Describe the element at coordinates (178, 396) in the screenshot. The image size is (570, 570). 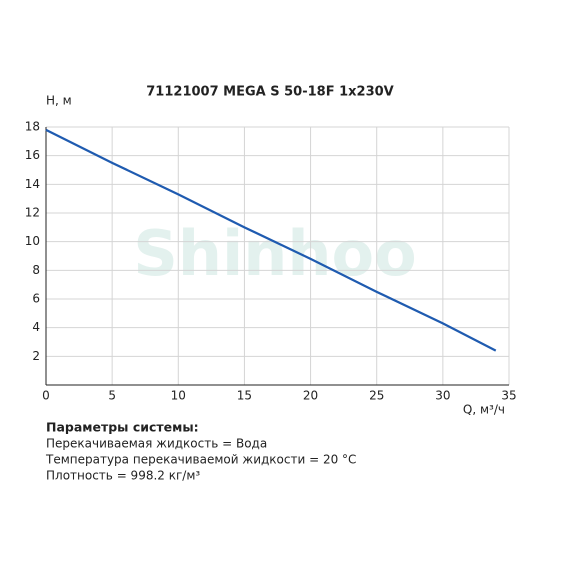
I see `x-tick-label: 10` at that location.